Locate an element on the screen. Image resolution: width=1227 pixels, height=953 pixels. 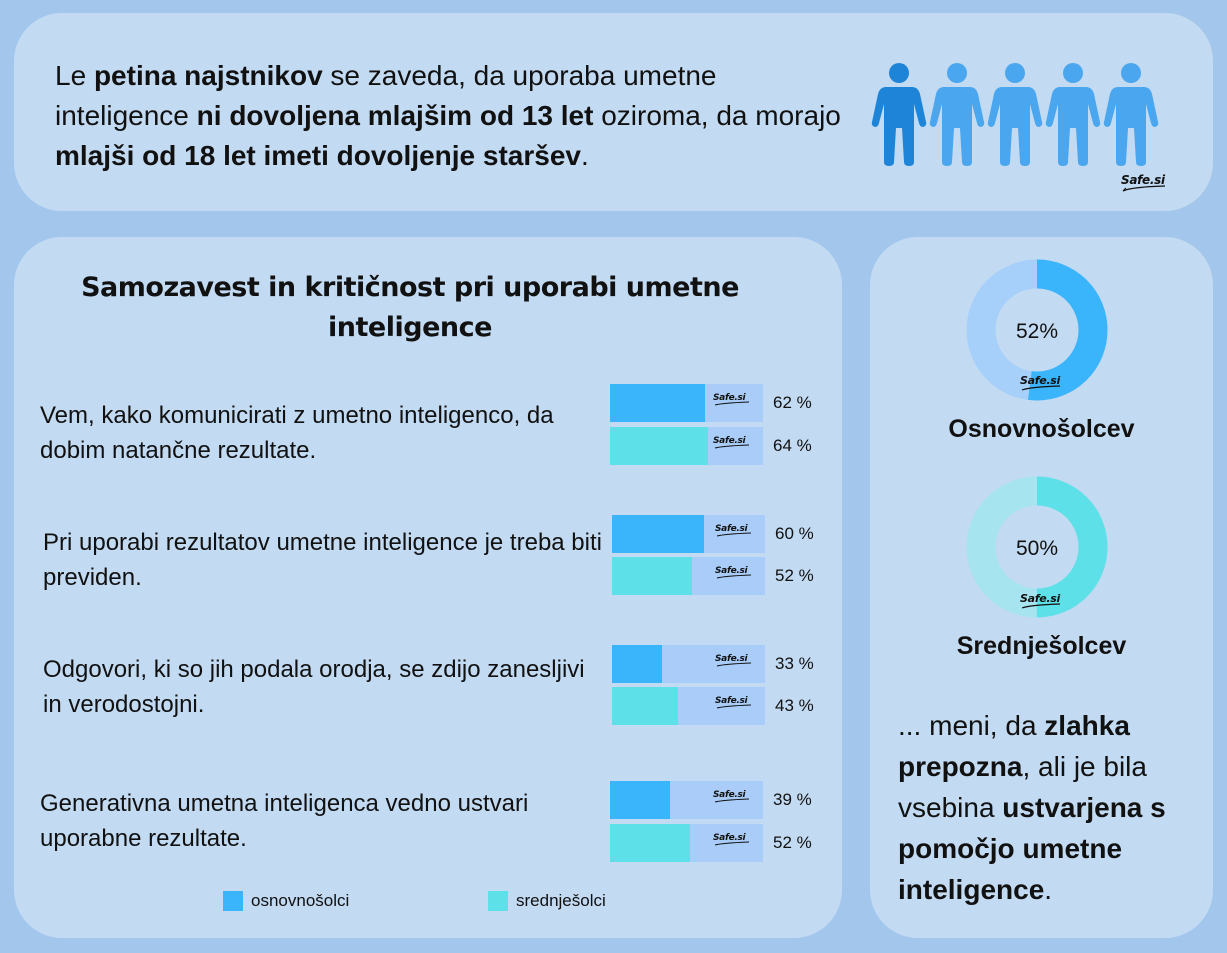
note-part: ... meni, da is located at coordinates (971, 725).